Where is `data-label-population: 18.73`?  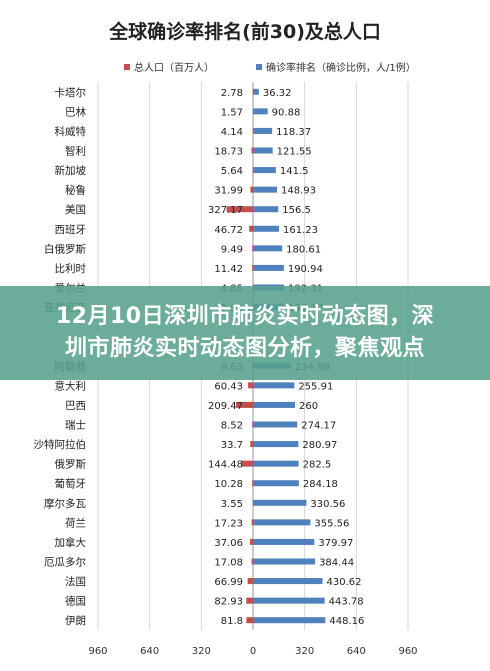
data-label-population: 18.73 is located at coordinates (228, 152).